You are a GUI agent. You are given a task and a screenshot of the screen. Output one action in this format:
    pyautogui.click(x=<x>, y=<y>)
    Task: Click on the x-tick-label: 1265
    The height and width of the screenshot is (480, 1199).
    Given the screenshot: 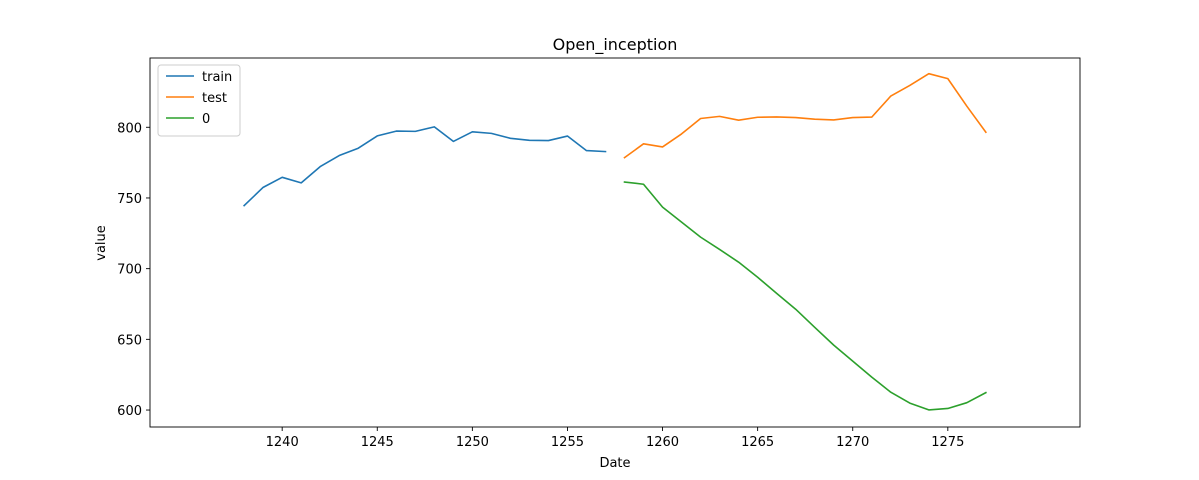 What is the action you would take?
    pyautogui.click(x=757, y=442)
    